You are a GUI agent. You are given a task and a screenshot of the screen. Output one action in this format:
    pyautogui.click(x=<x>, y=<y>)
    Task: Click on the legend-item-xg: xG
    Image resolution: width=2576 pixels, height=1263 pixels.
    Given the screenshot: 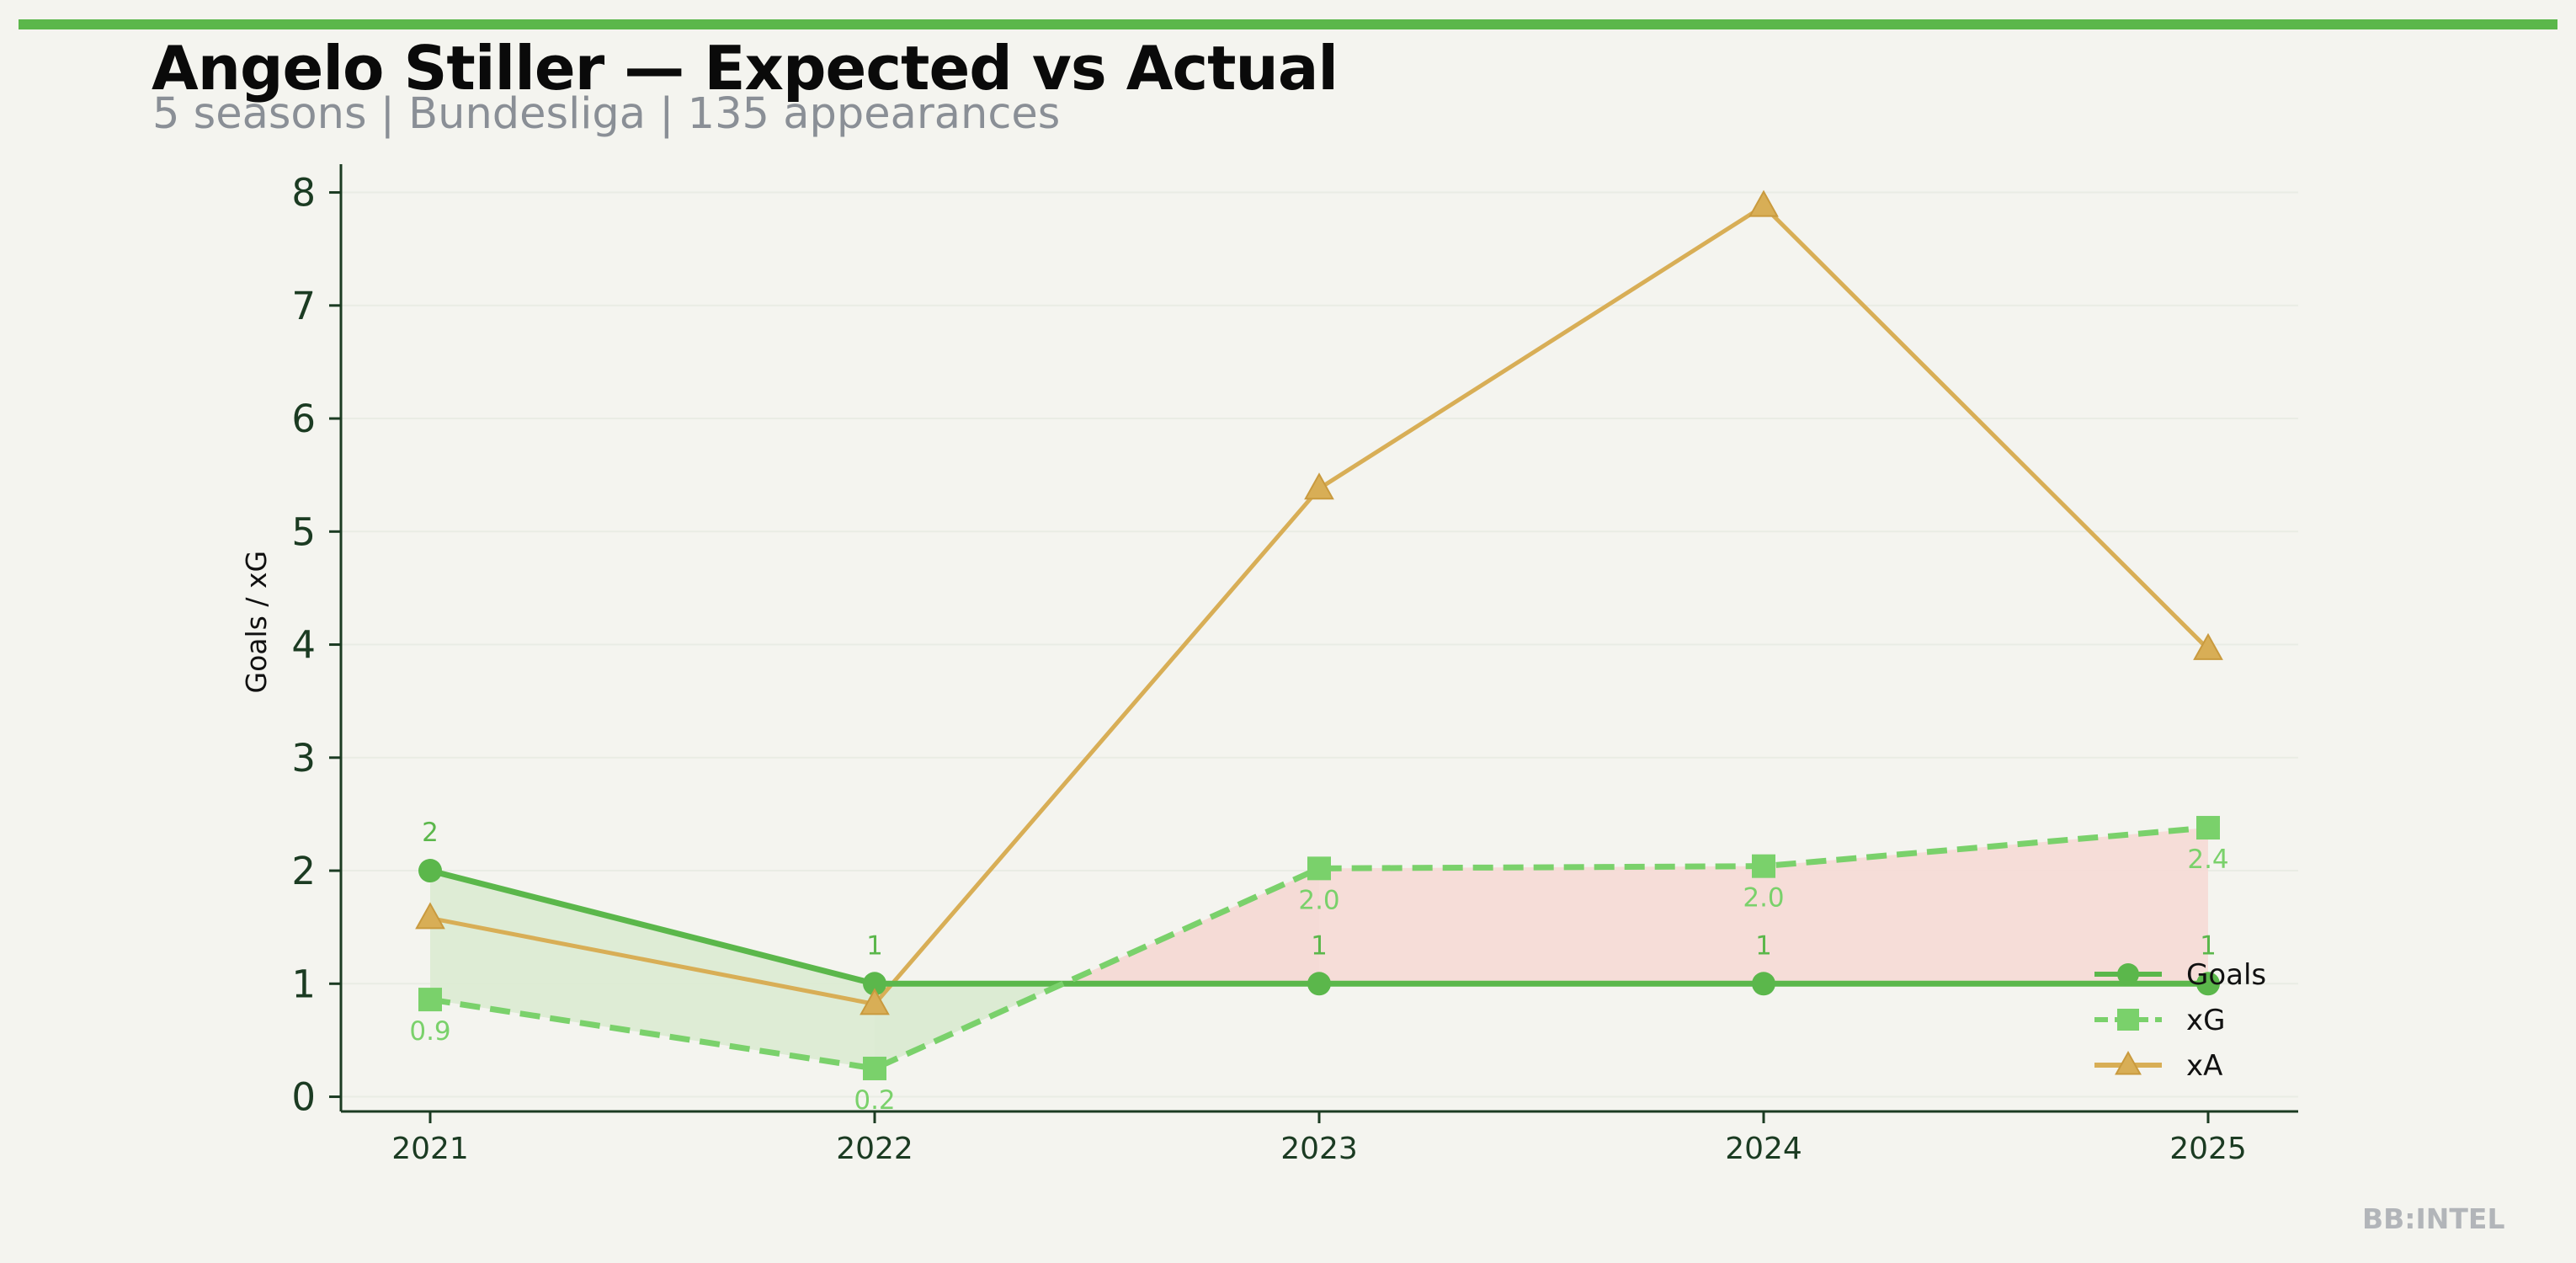 What is the action you would take?
    pyautogui.click(x=2159, y=1020)
    